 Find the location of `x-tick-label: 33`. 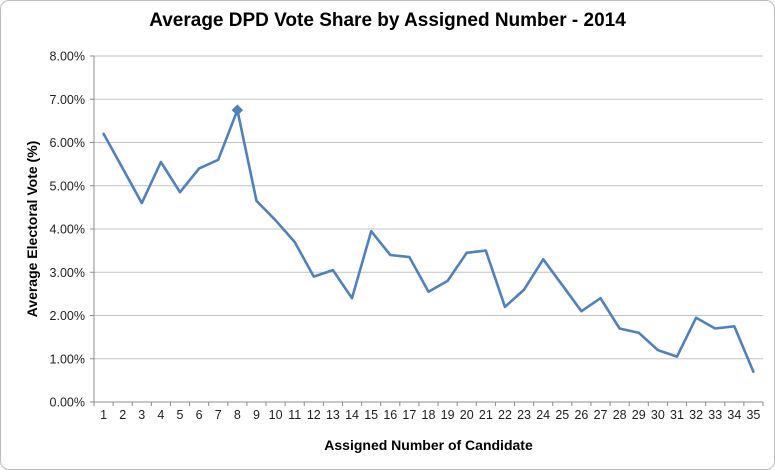

x-tick-label: 33 is located at coordinates (715, 415).